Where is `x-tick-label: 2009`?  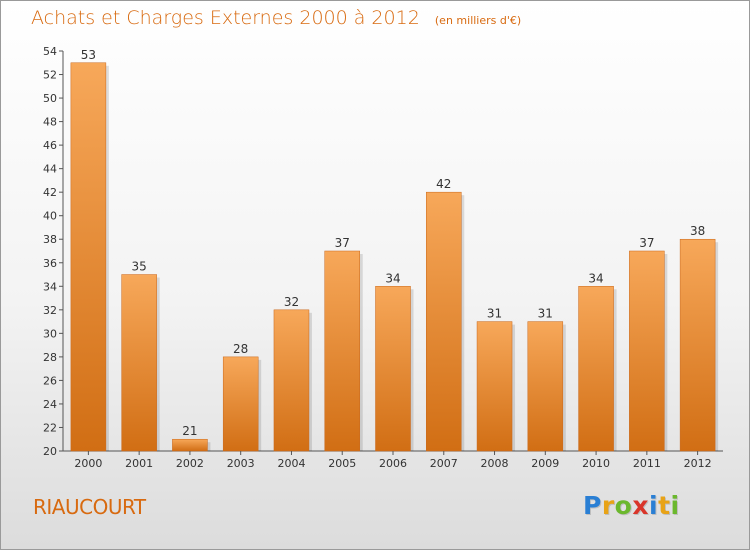
x-tick-label: 2009 is located at coordinates (545, 463).